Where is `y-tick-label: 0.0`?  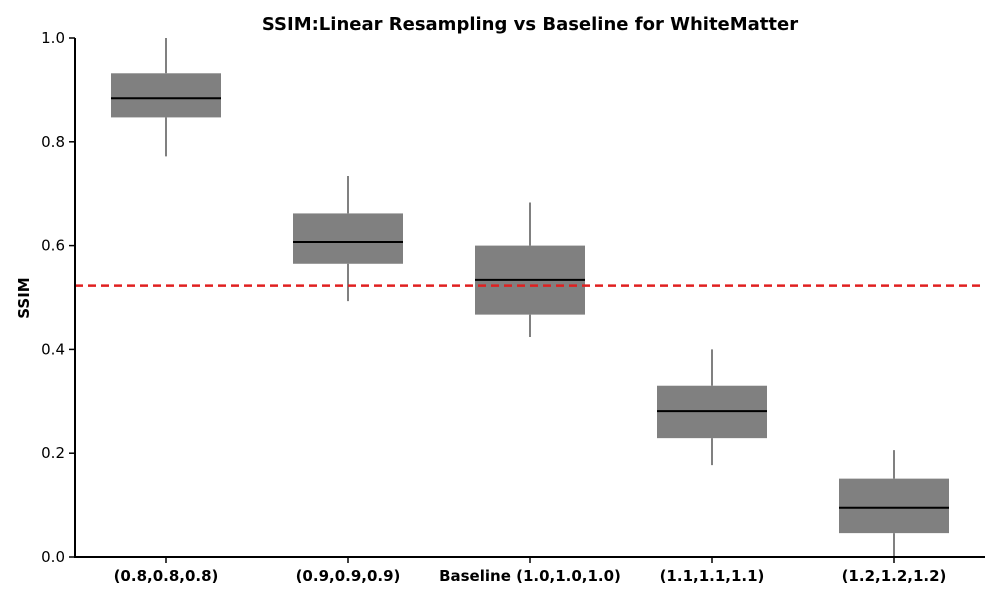 y-tick-label: 0.0 is located at coordinates (53, 557).